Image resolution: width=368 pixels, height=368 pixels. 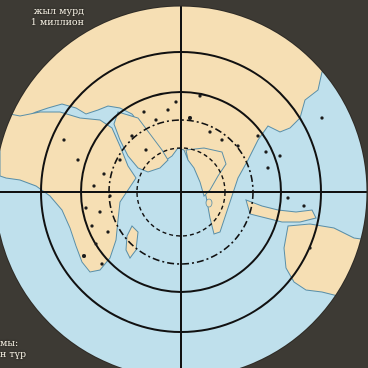 I want to click on bottom-caption: мы: н түр, so click(x=30, y=349).